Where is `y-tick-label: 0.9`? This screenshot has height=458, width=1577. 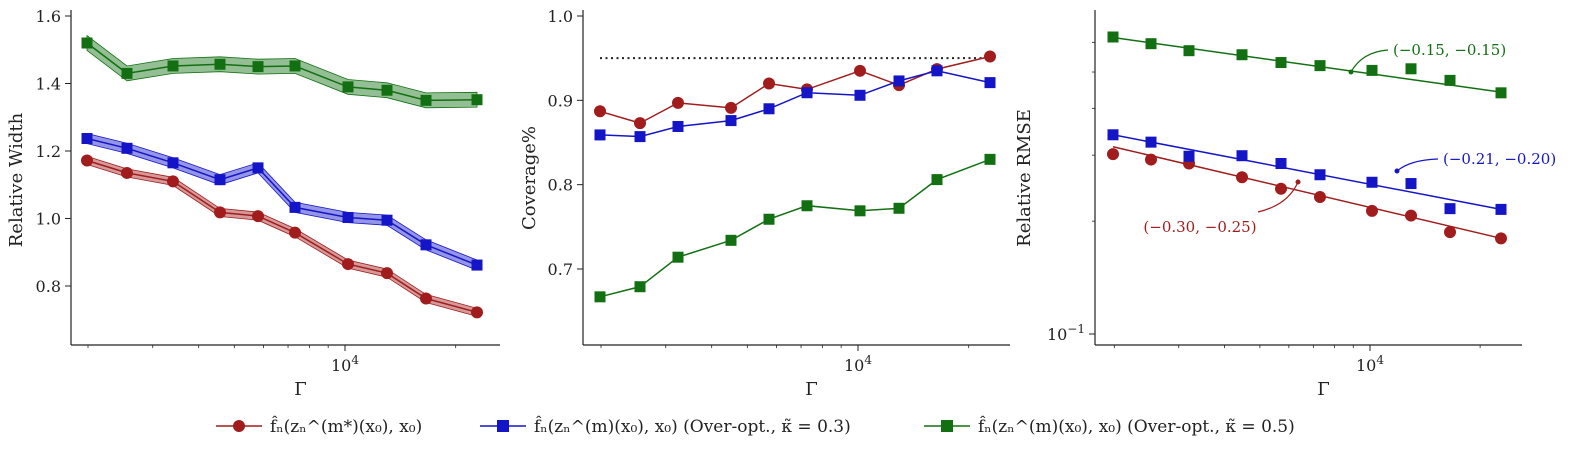 y-tick-label: 0.9 is located at coordinates (560, 100).